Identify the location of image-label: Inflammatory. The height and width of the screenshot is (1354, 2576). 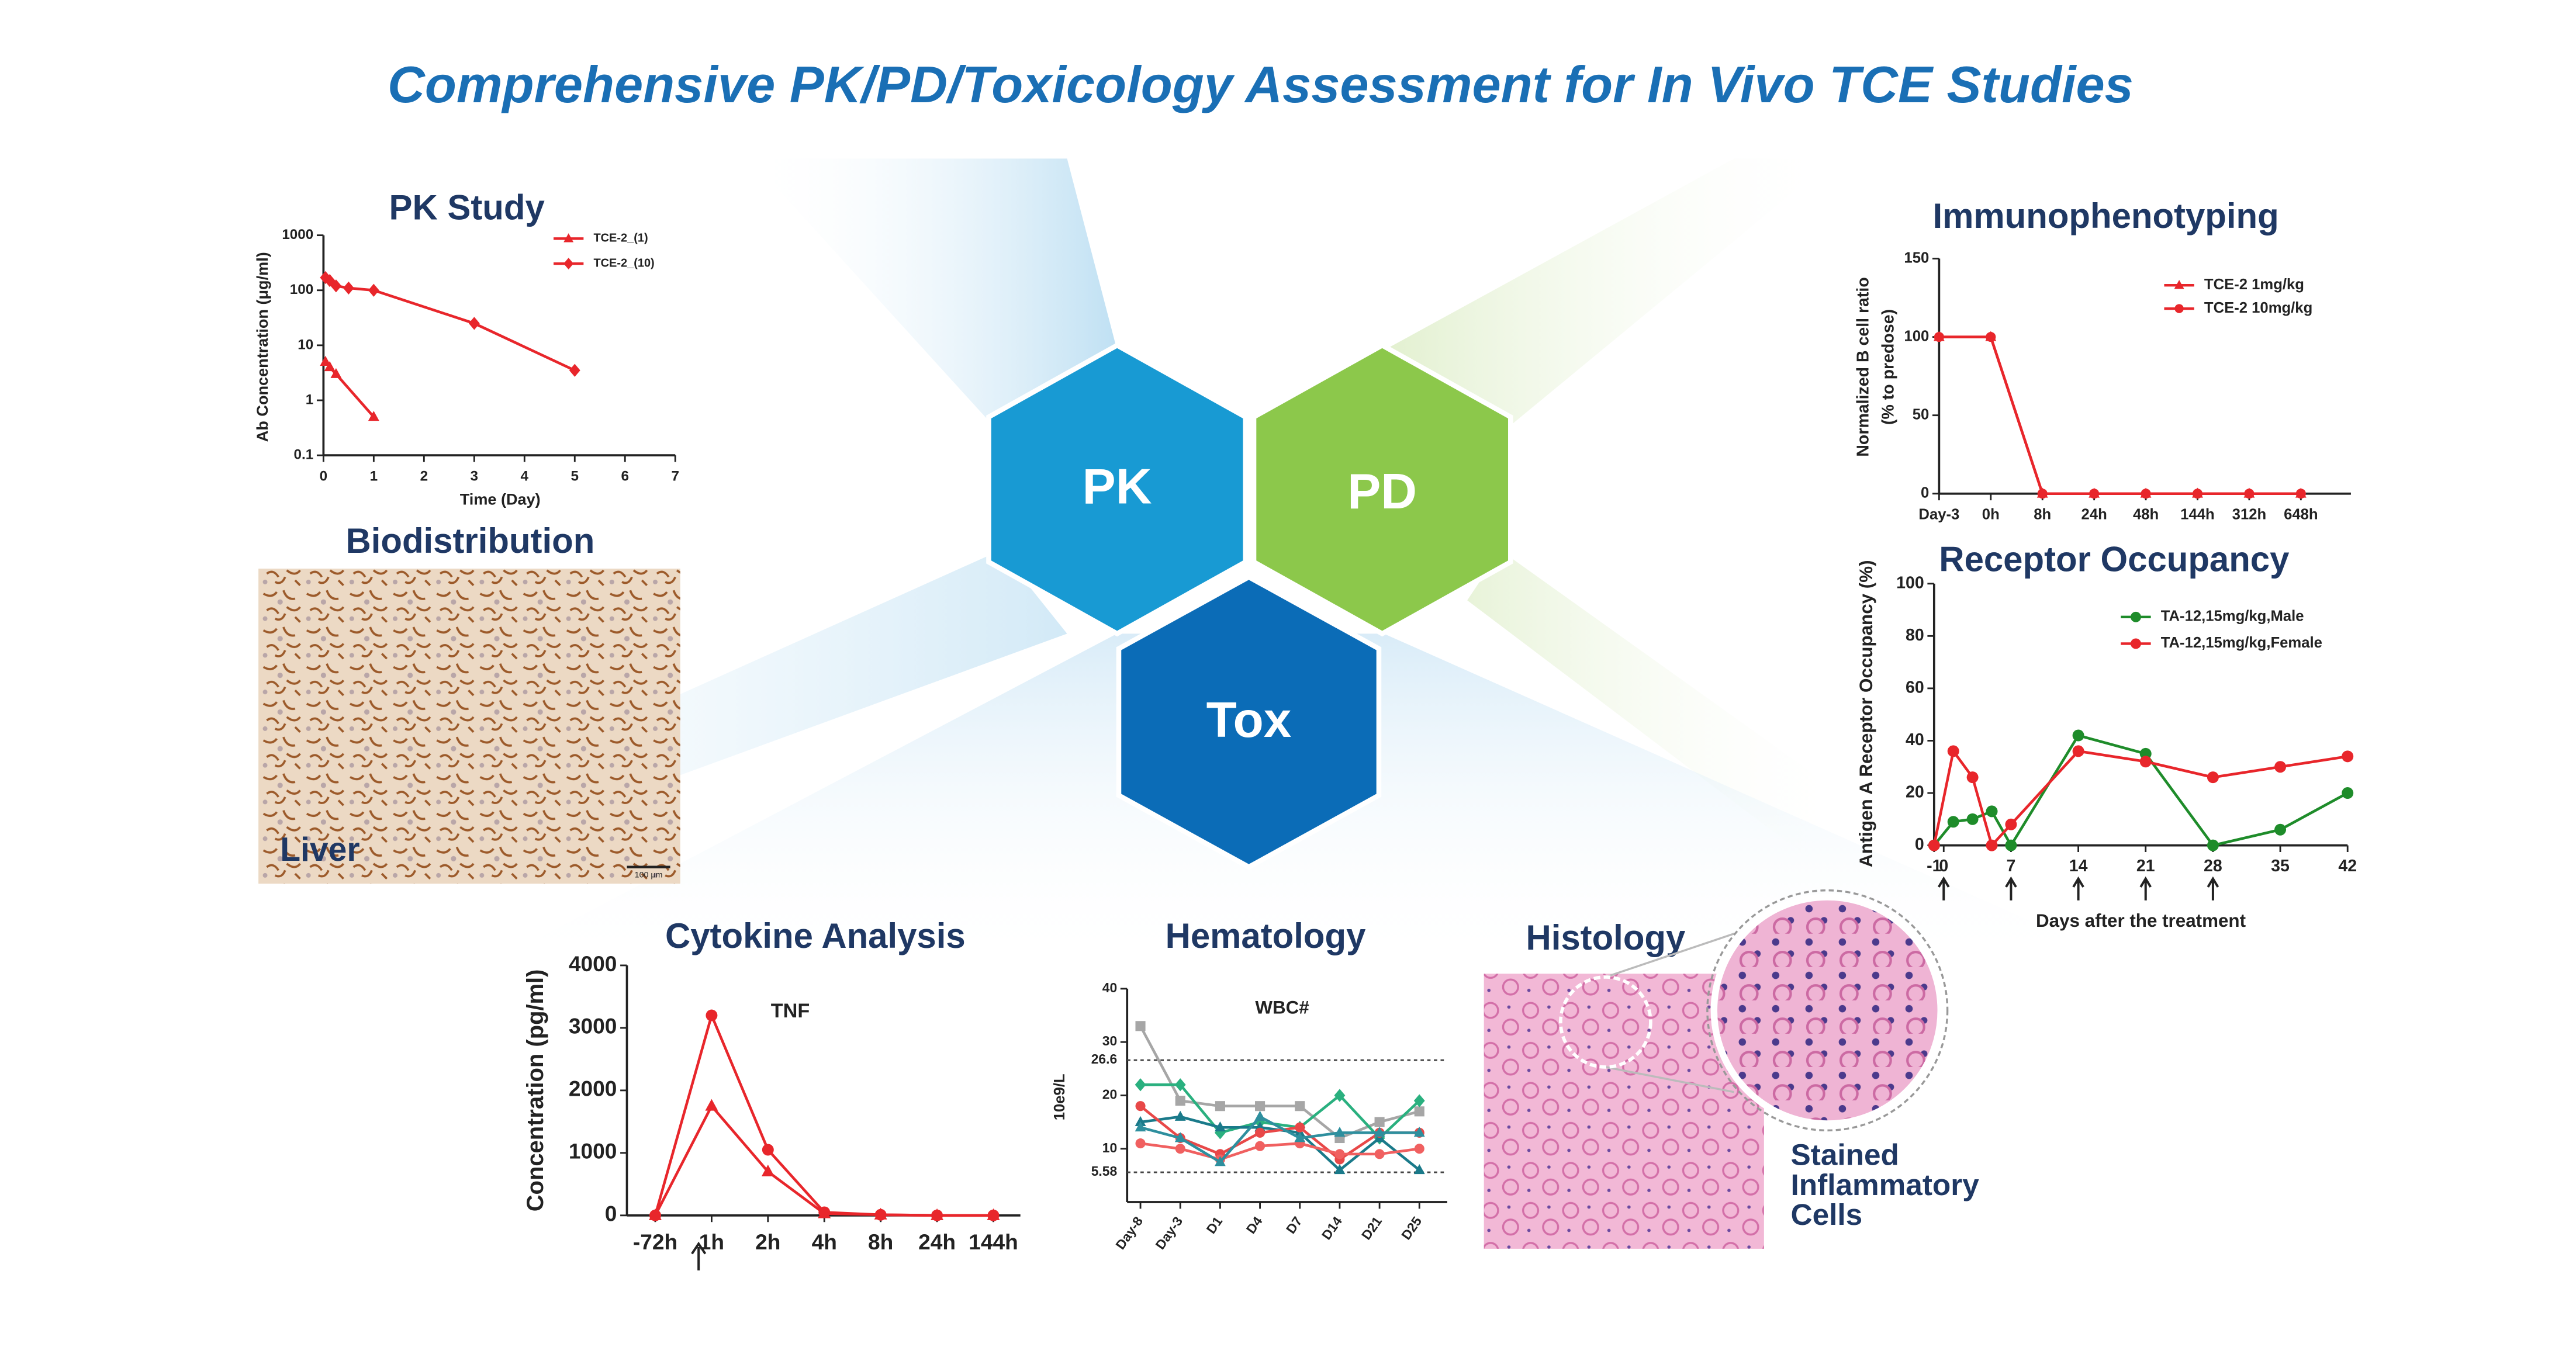
(1885, 1184).